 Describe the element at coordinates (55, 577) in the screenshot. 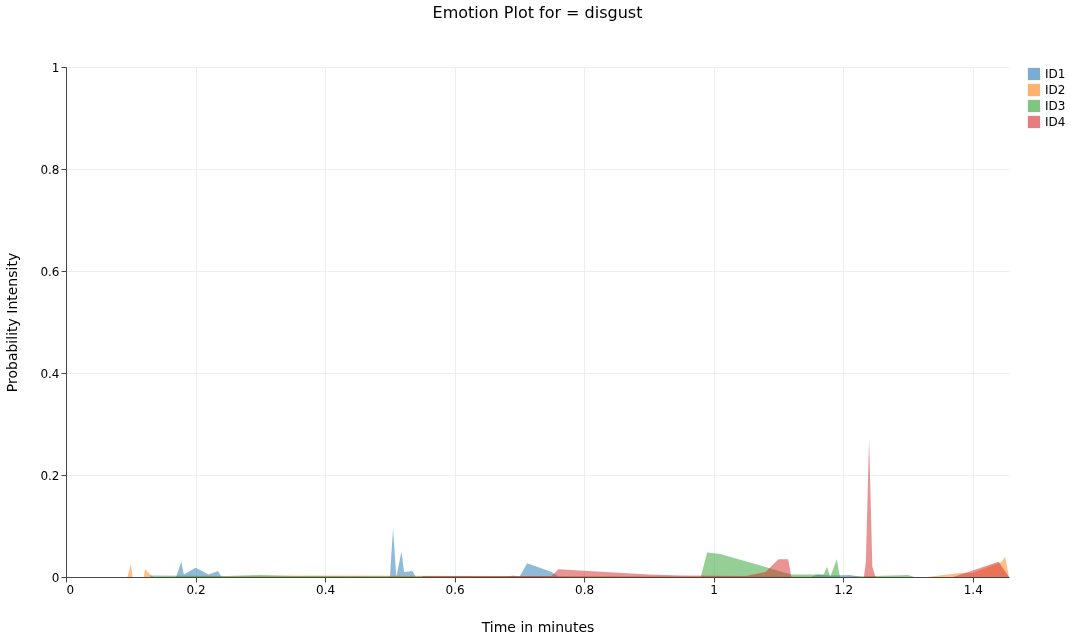

I see `y-tick-label: 0` at that location.